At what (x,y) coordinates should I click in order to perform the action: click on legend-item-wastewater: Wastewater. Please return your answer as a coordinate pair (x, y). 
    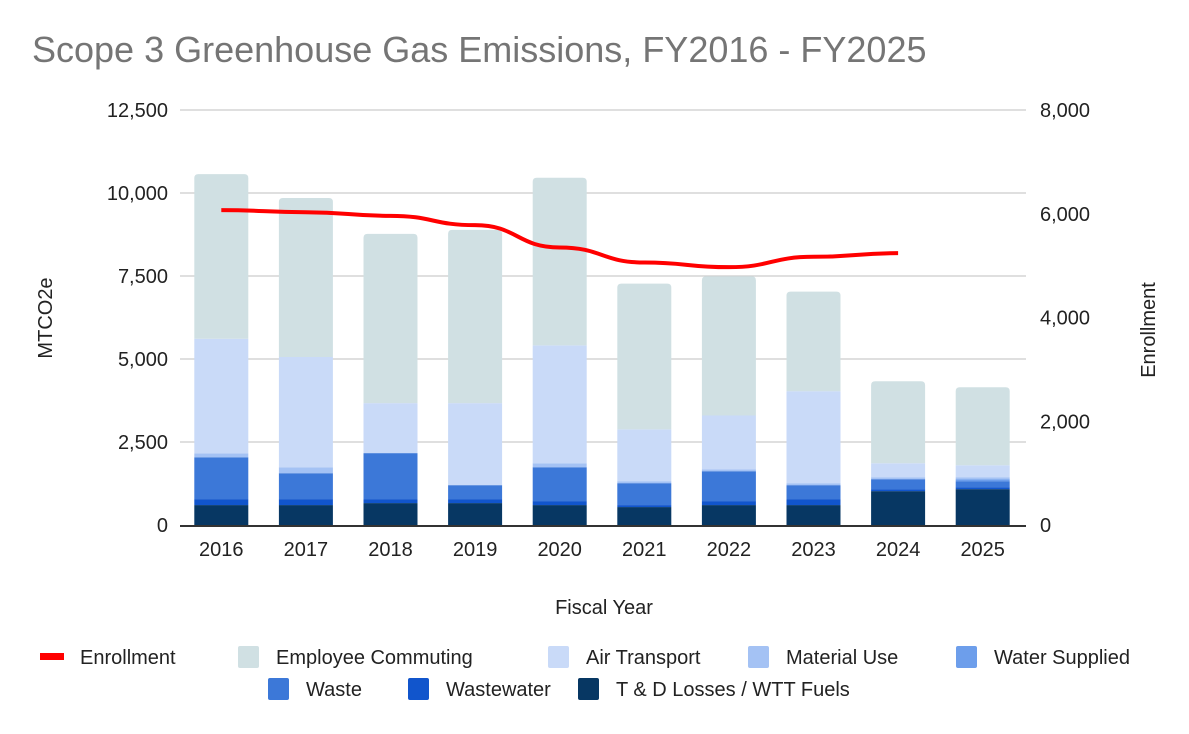
    Looking at the image, I should click on (479, 689).